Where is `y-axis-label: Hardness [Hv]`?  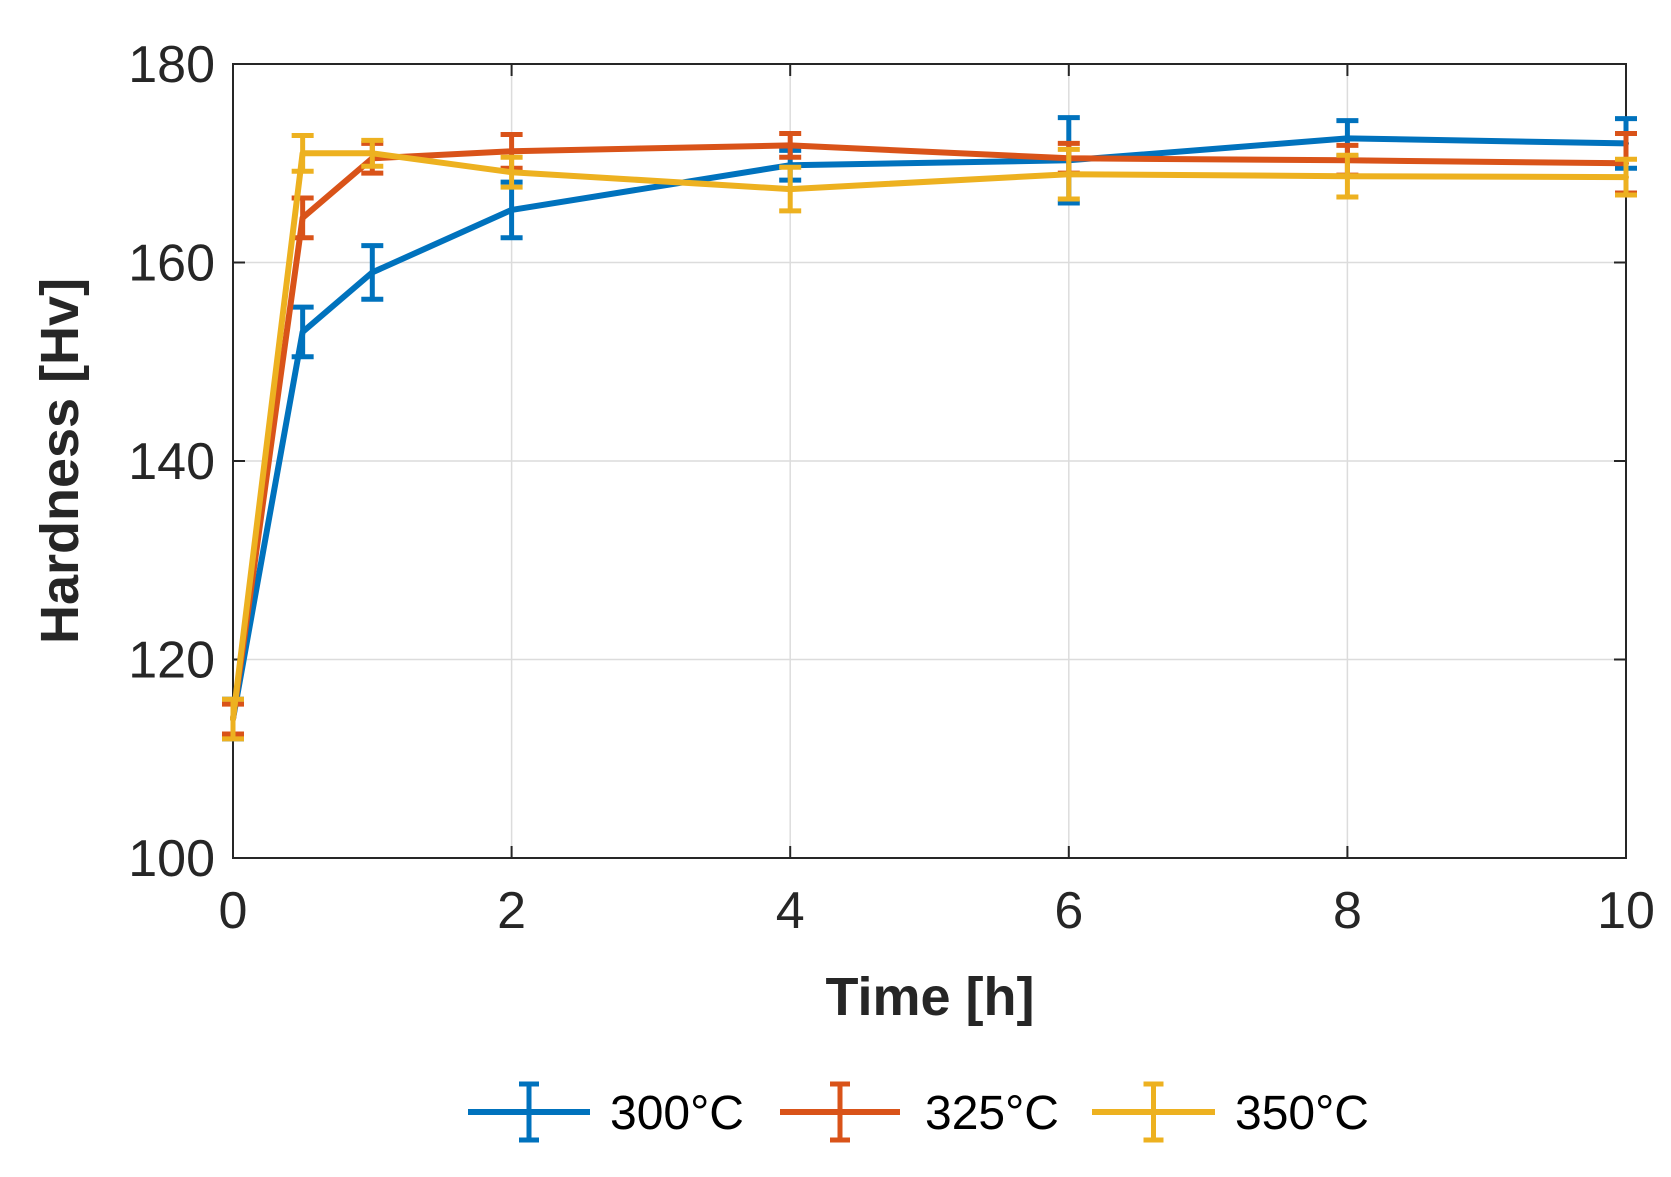 y-axis-label: Hardness [Hv] is located at coordinates (60, 461).